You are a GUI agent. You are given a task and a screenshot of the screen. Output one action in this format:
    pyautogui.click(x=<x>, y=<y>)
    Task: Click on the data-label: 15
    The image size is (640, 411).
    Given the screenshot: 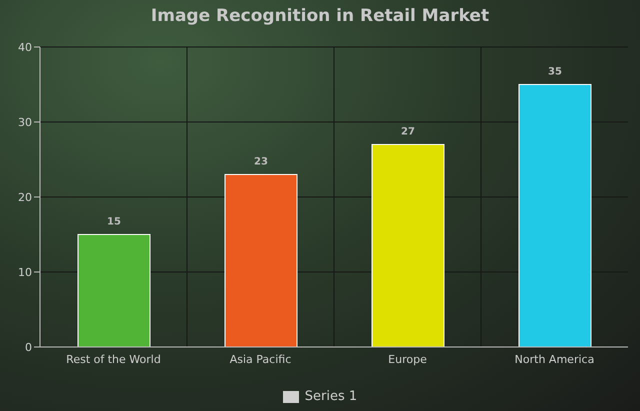 What is the action you would take?
    pyautogui.click(x=114, y=222)
    